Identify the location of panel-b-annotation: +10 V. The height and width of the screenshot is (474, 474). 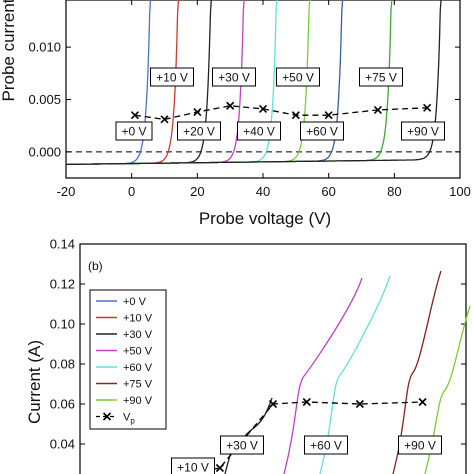
(193, 465).